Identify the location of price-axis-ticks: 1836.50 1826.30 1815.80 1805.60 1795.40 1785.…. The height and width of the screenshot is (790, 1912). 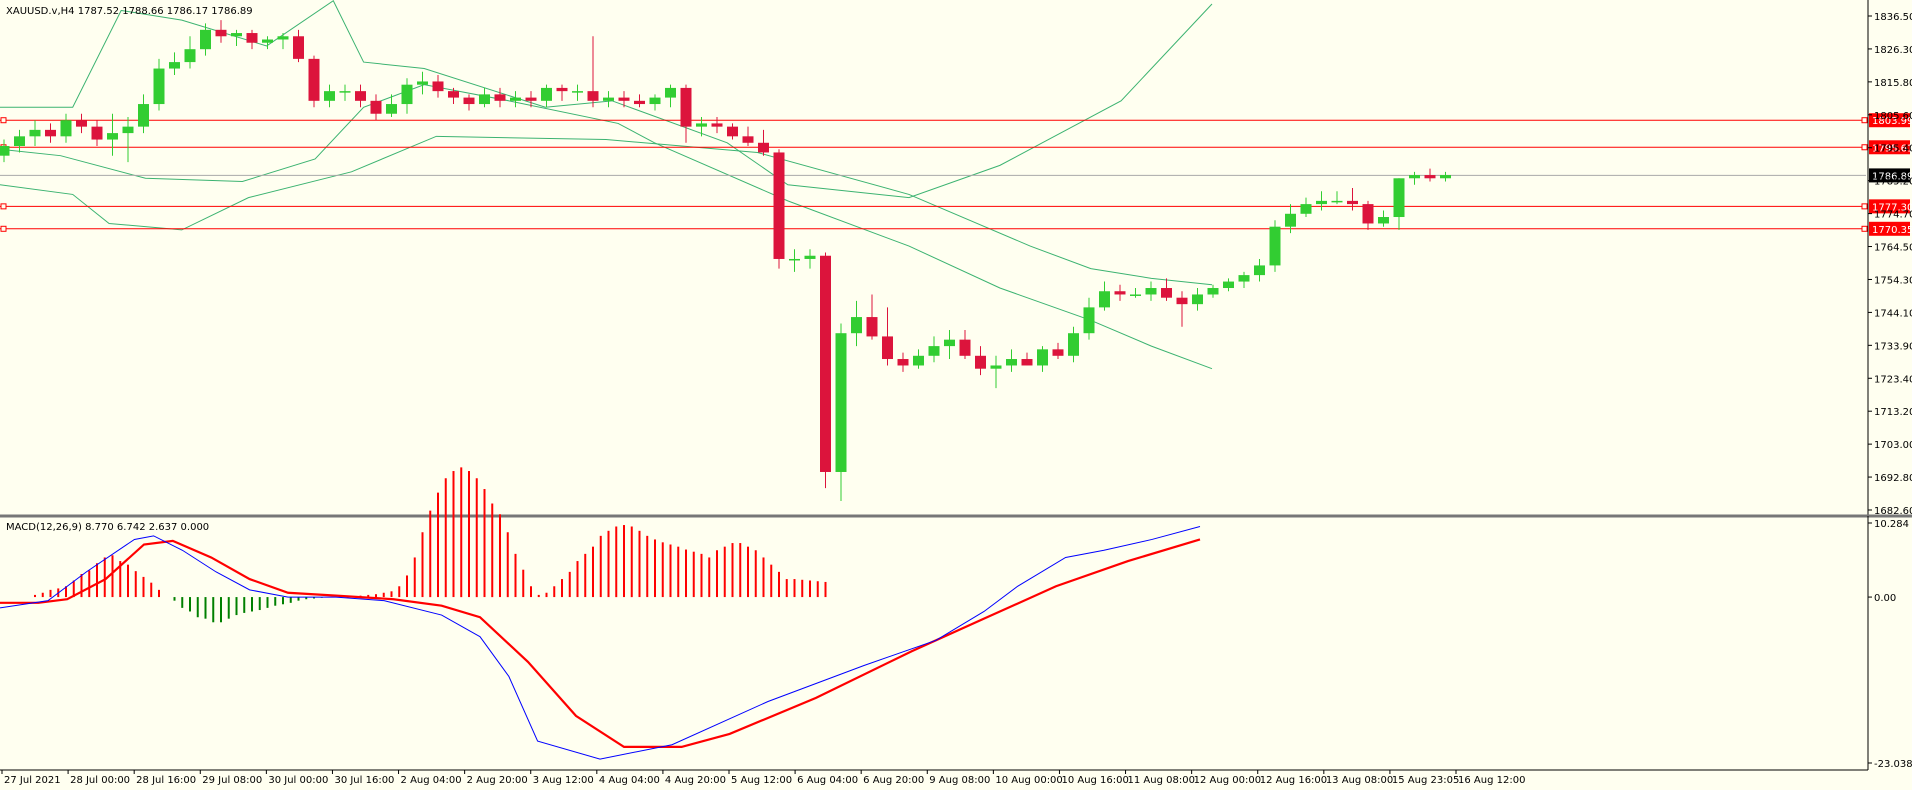
(1890, 264).